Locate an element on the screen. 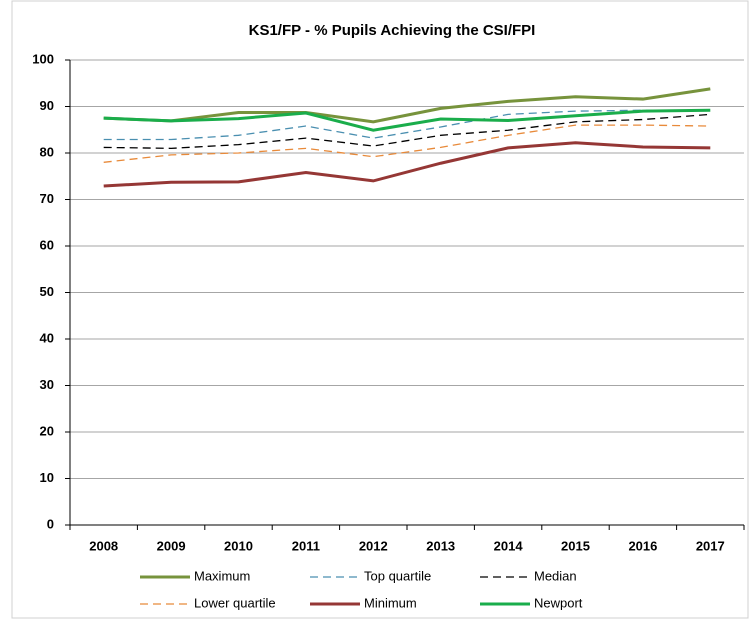  x-tick-label: 2015 is located at coordinates (575, 545).